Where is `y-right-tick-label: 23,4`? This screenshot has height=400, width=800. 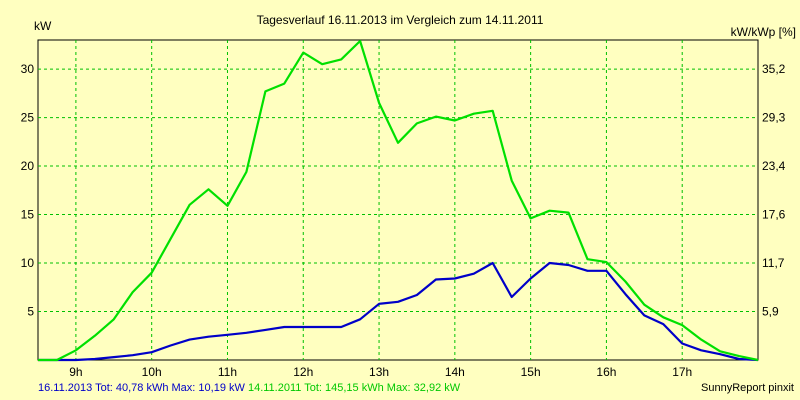
y-right-tick-label: 23,4 is located at coordinates (774, 166).